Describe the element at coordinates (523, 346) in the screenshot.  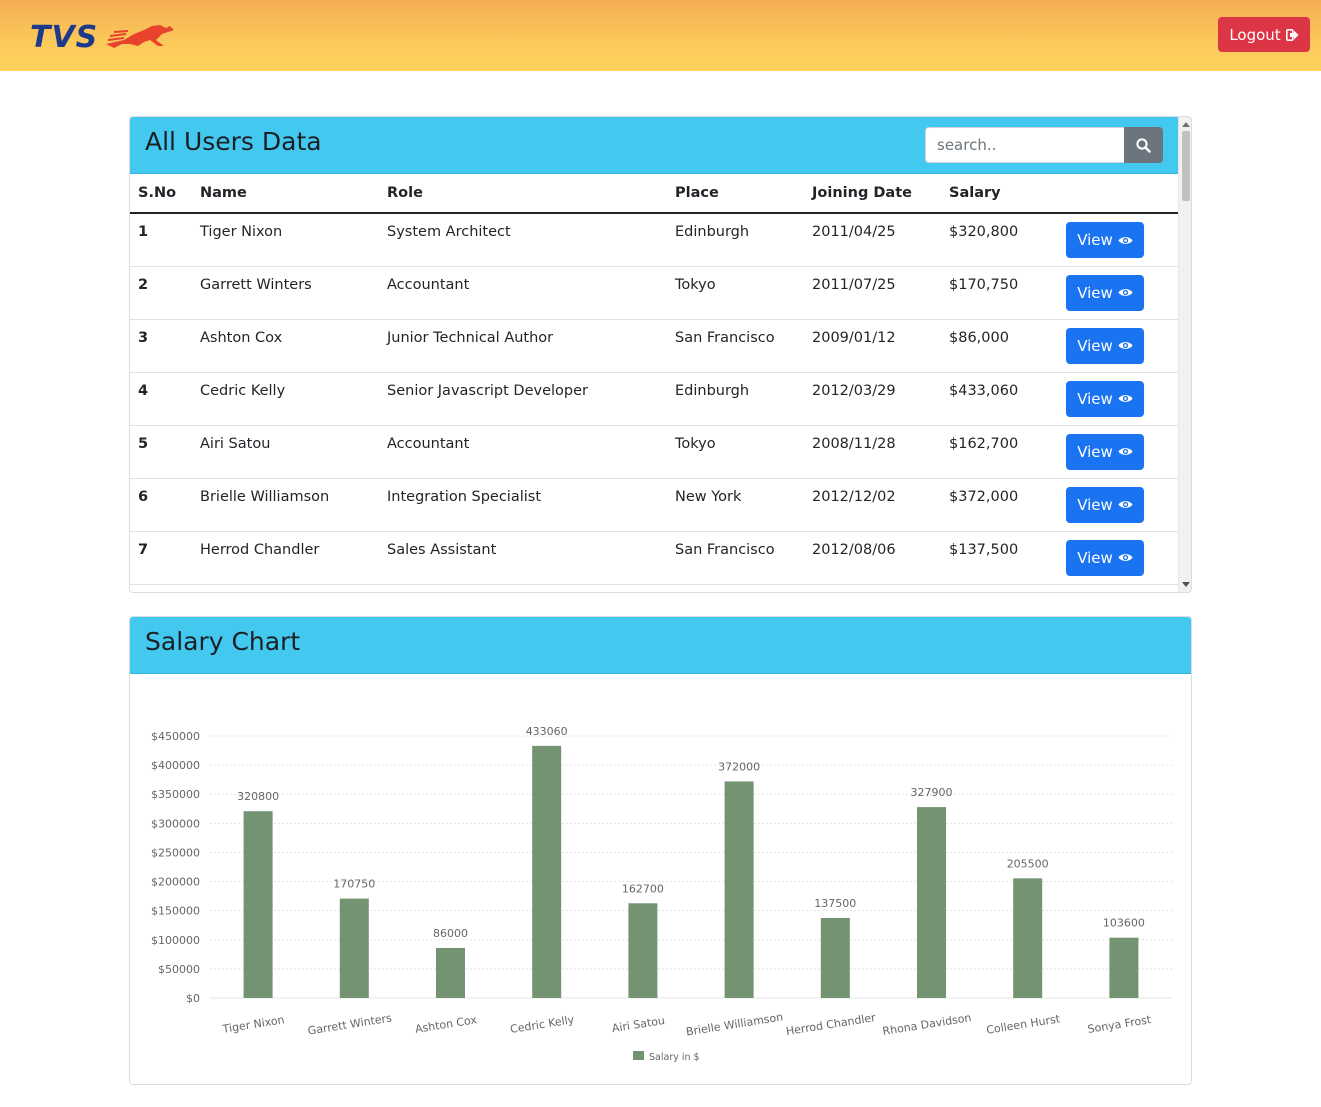
I see `cell-role: Junior Technical Author` at that location.